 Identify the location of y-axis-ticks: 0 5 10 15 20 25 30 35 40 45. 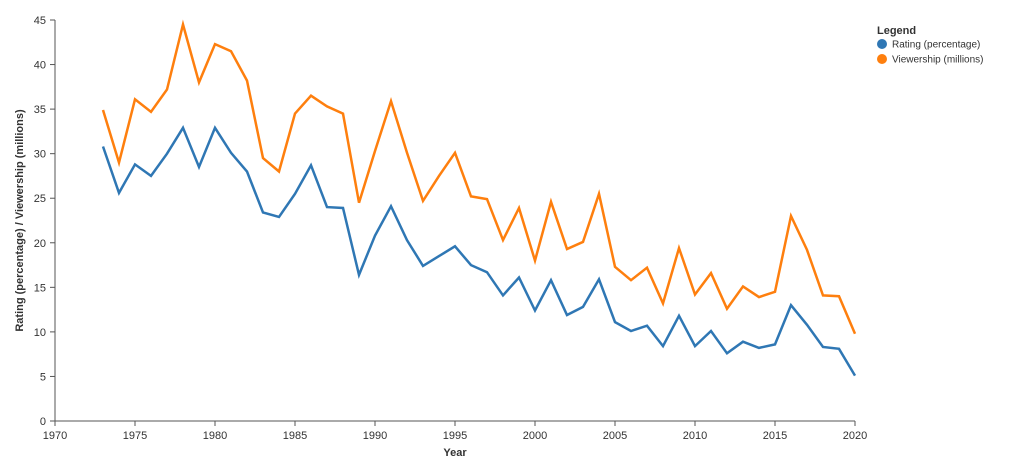
(44, 221).